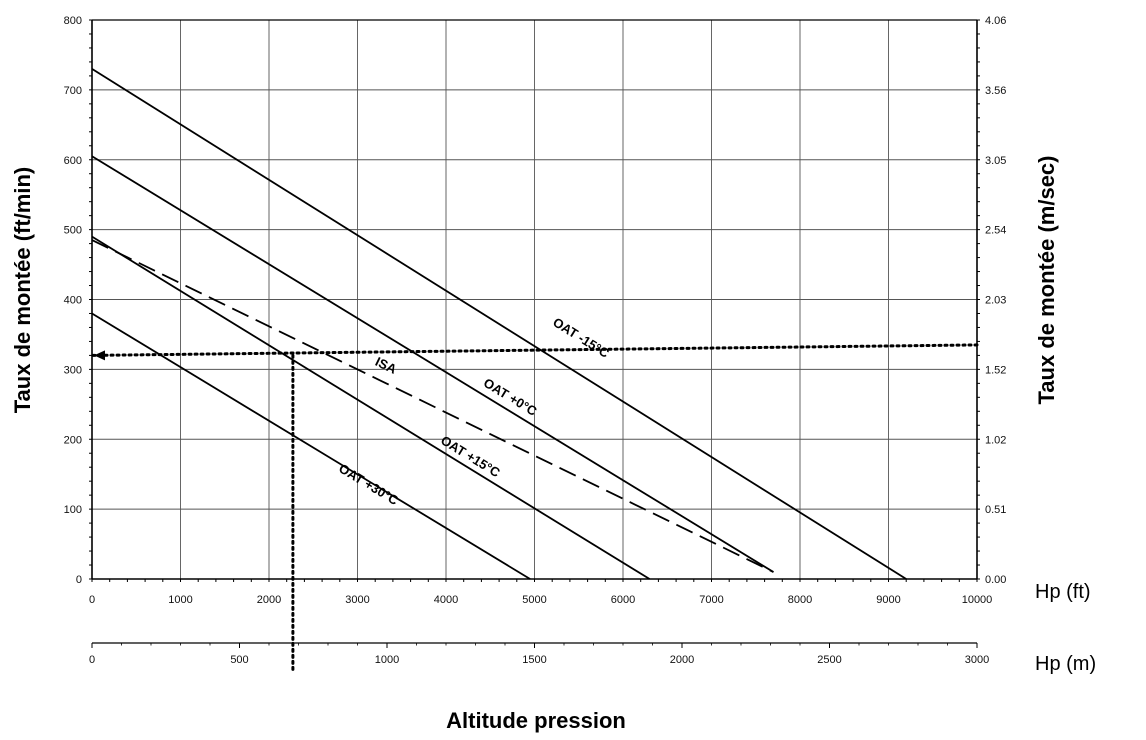 Image resolution: width=1146 pixels, height=740 pixels. I want to click on x2-tick-label: 1500, so click(534, 660).